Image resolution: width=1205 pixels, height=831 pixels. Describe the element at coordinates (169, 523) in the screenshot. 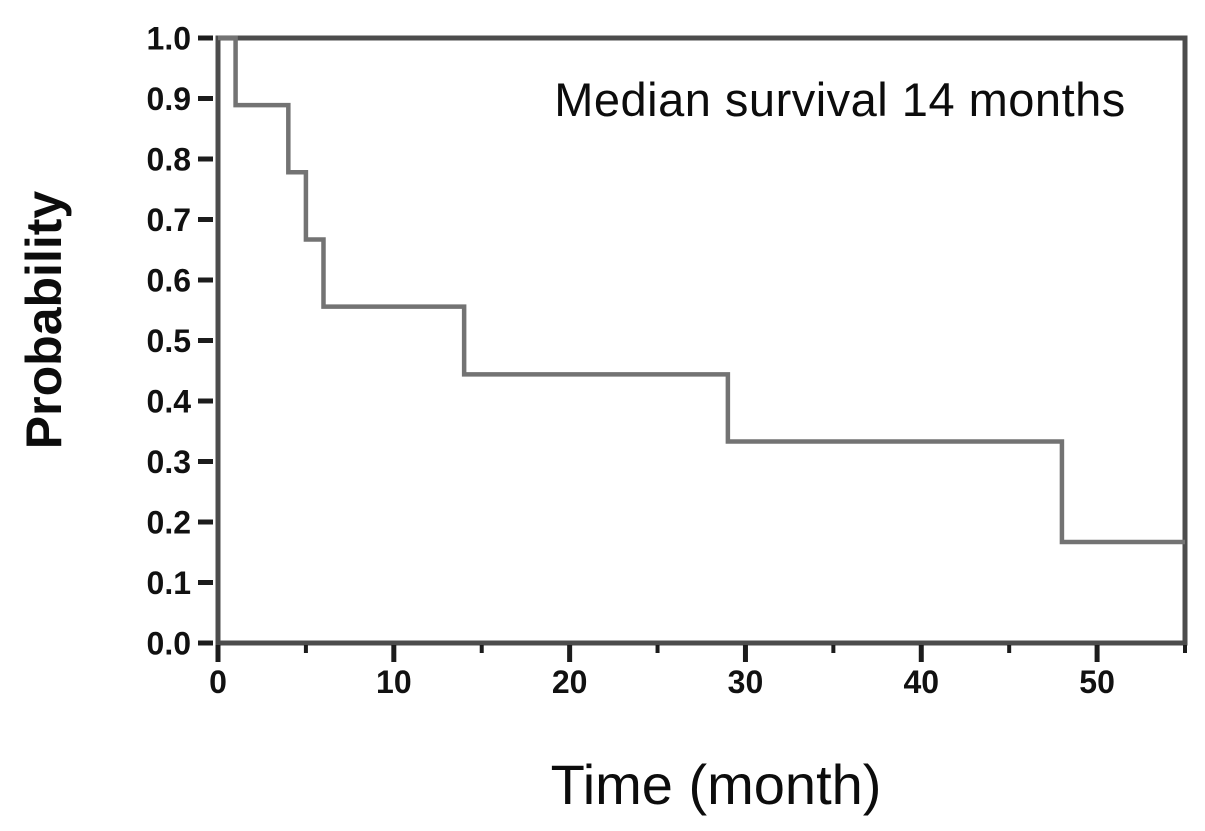

I see `y-axis-tick-label: 0.2` at that location.